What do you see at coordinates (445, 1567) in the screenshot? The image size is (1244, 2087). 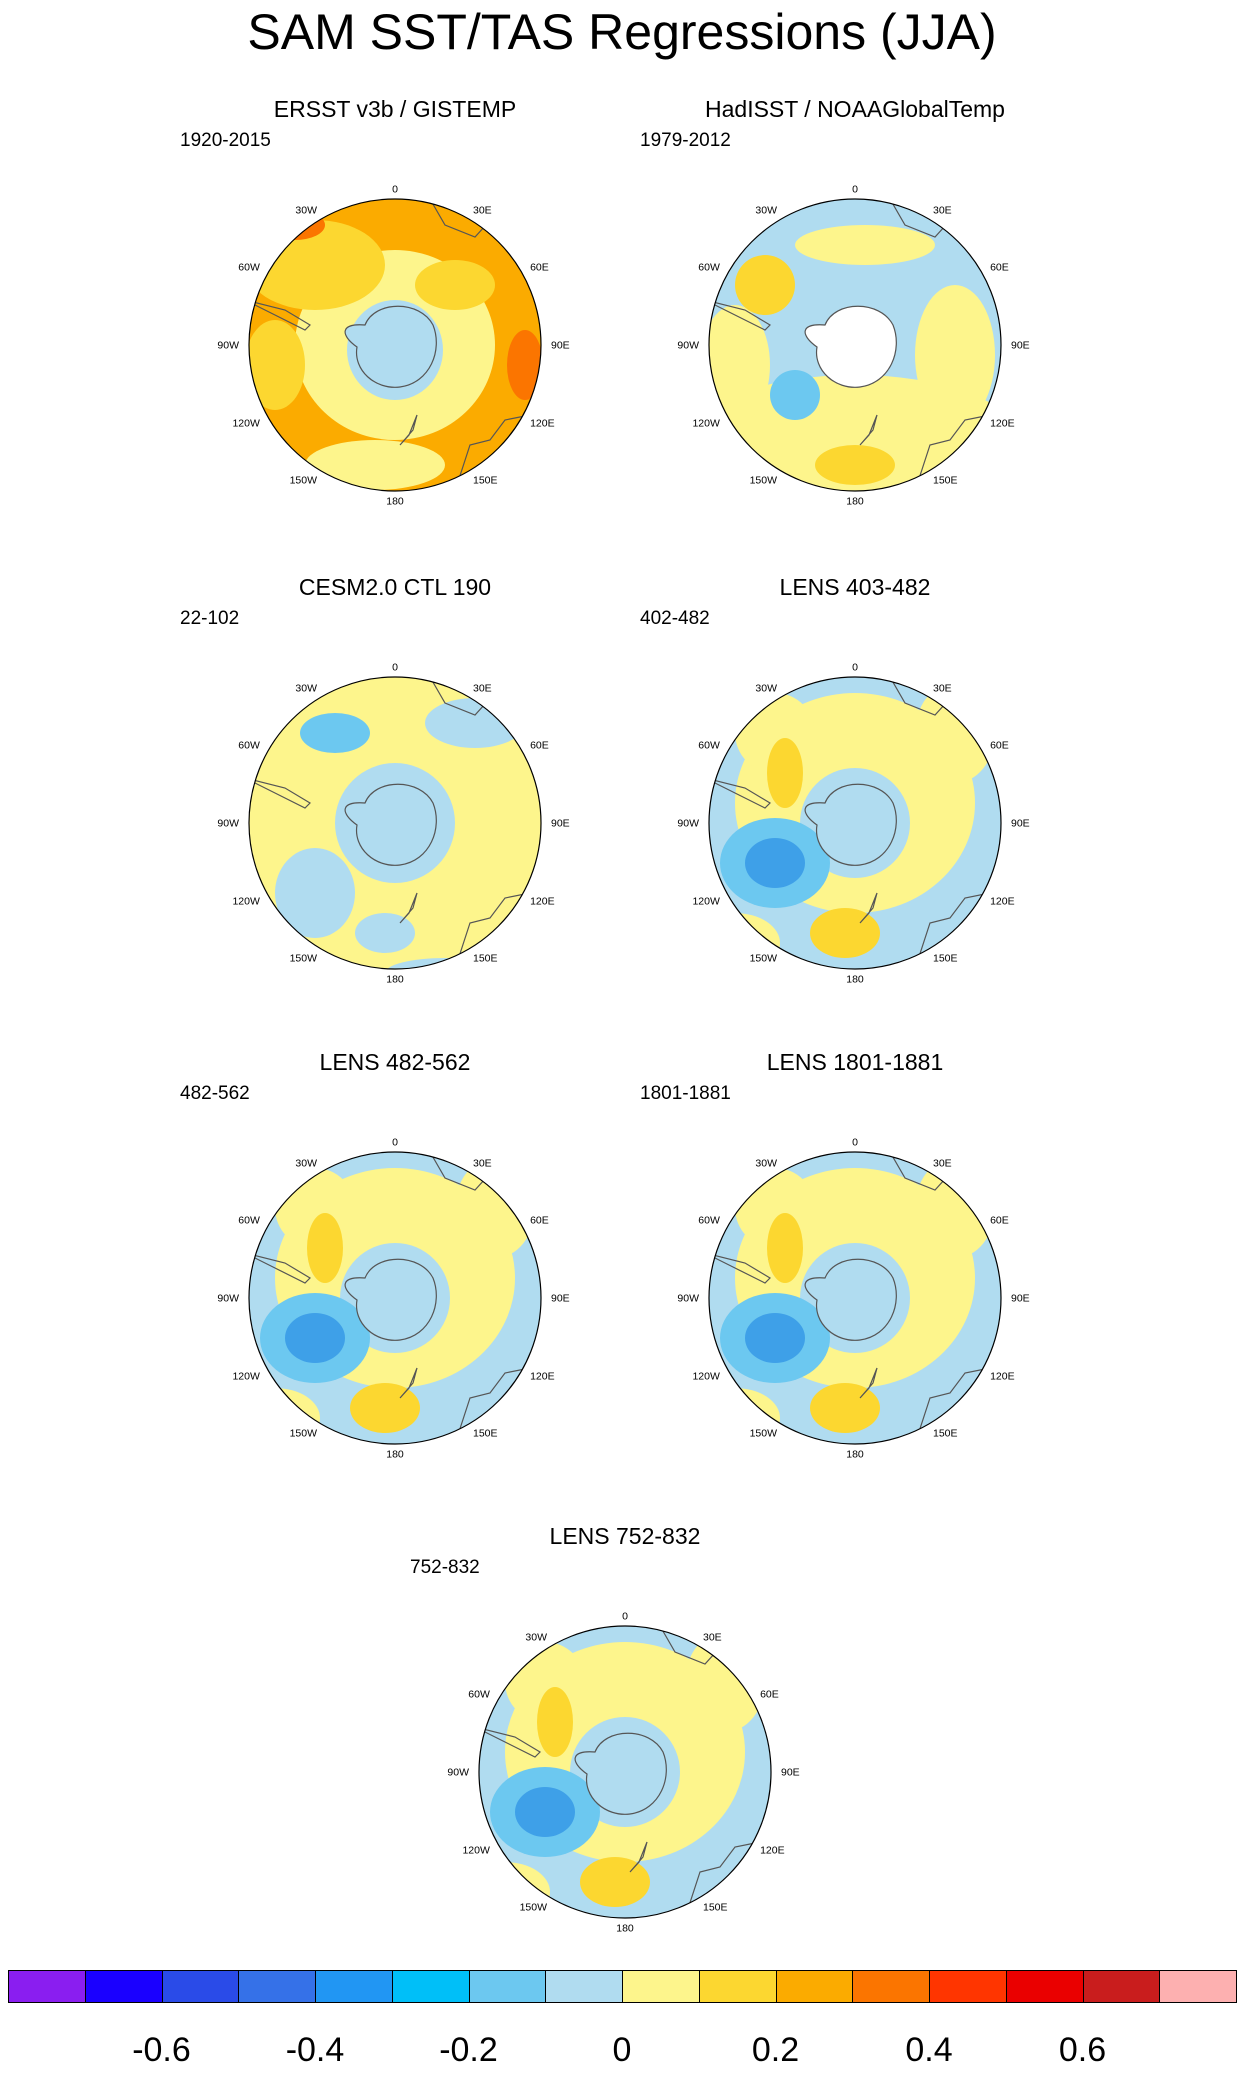 I see `panel-years: 752-832` at bounding box center [445, 1567].